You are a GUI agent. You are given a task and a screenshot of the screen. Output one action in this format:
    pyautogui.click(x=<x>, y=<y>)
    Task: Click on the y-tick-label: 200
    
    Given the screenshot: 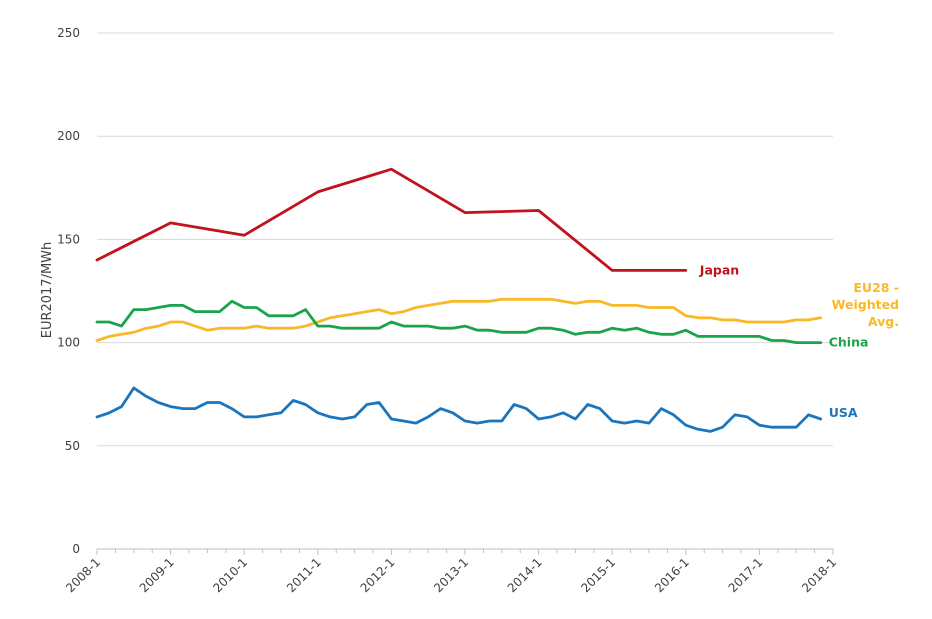 What is the action you would take?
    pyautogui.click(x=68, y=136)
    